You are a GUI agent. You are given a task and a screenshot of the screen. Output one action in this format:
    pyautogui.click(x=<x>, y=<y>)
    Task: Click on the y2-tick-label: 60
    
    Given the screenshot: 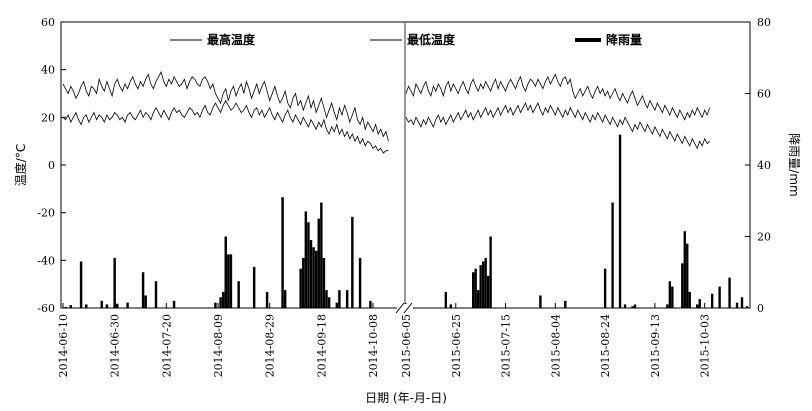 What is the action you would take?
    pyautogui.click(x=764, y=94)
    